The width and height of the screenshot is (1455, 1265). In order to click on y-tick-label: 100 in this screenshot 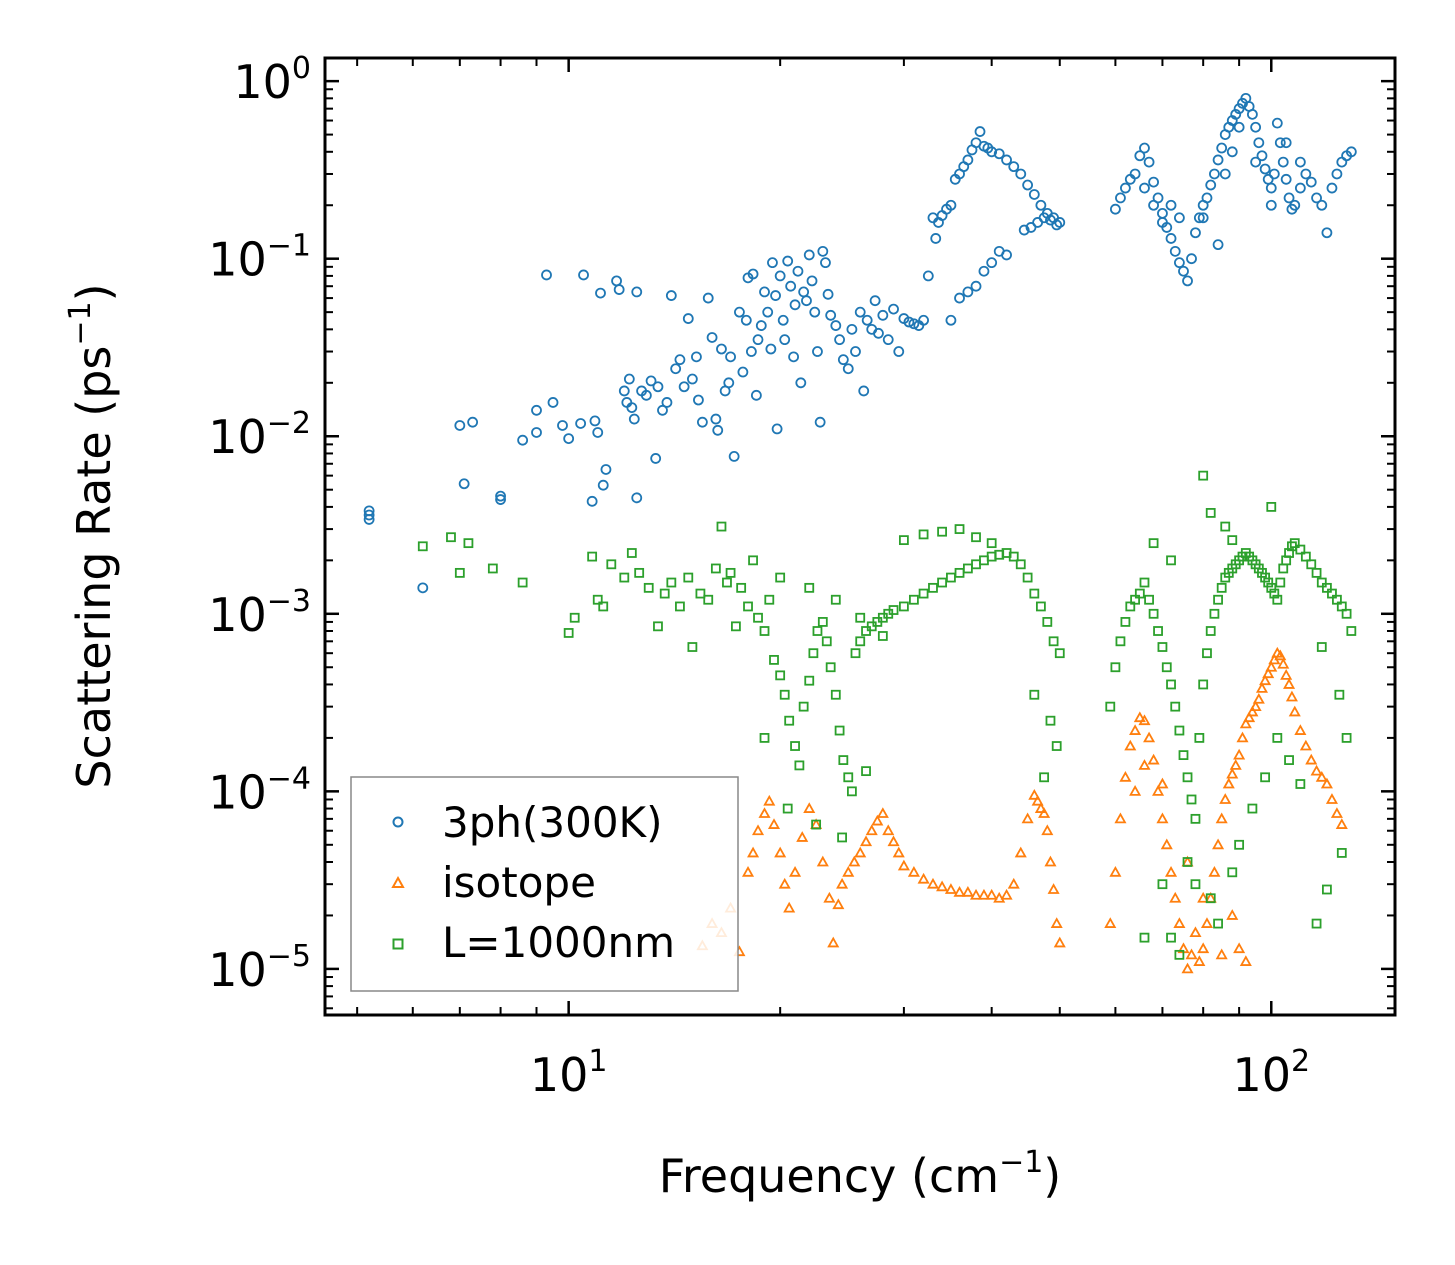, I will do `click(272, 80)`.